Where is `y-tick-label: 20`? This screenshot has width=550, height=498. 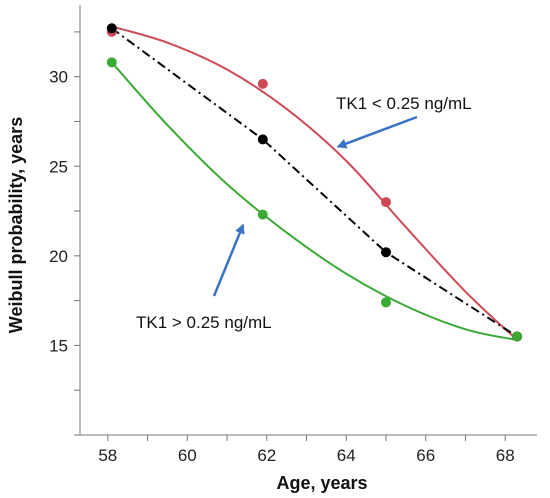 y-tick-label: 20 is located at coordinates (58, 256).